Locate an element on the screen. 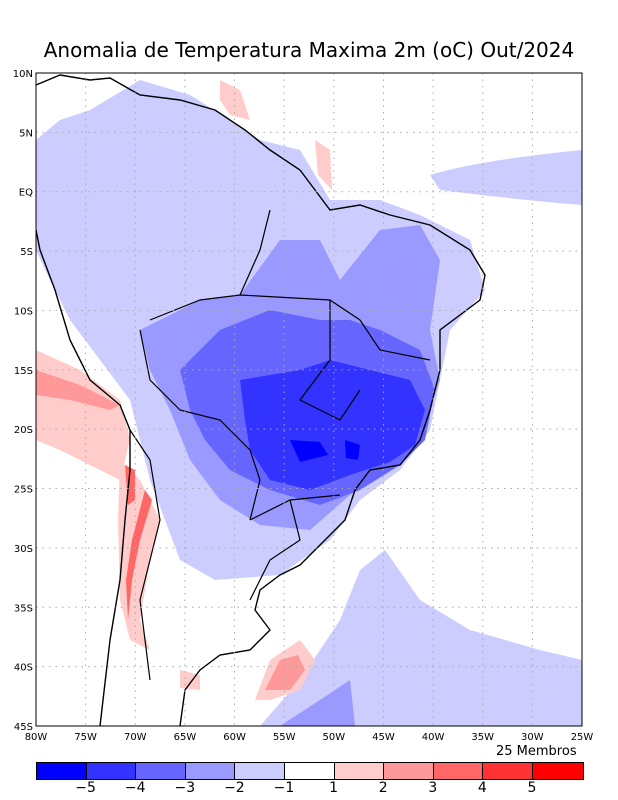  anomaly-region-medium-blue-south is located at coordinates (317, 703).